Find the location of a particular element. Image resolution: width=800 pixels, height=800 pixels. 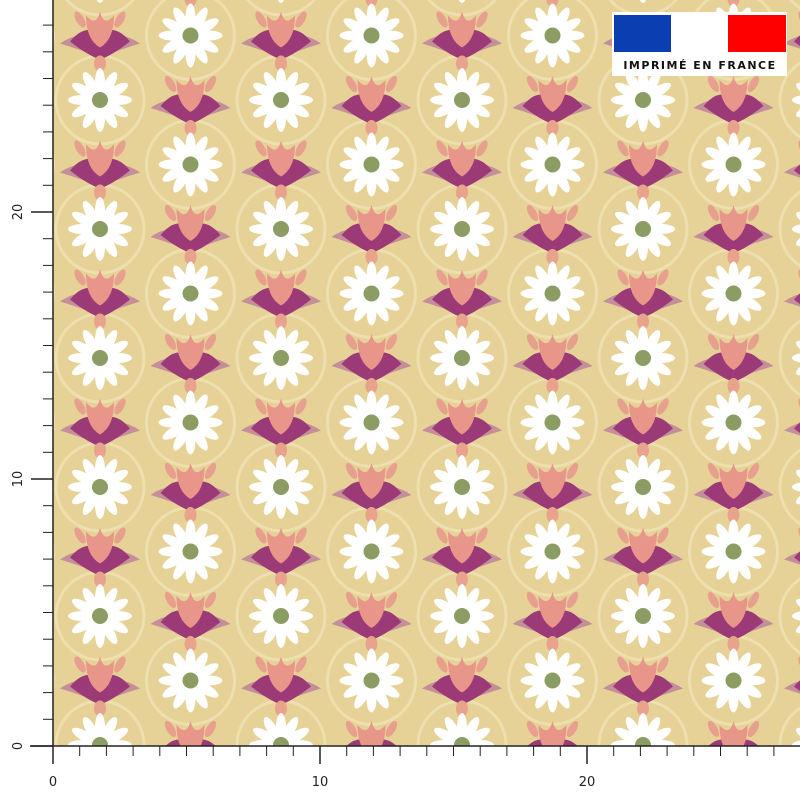

x-ruler-label: 20 is located at coordinates (587, 782).